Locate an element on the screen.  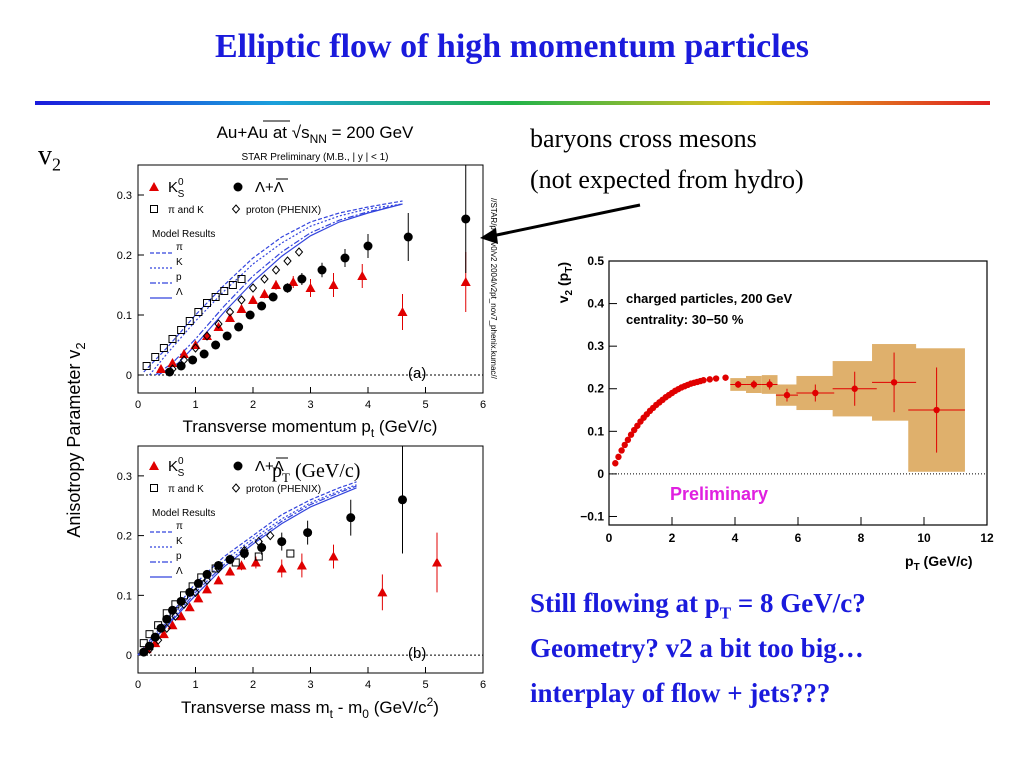
x-axis-label: Transverse momentum pt (GeV/c) is located at coordinates (310, 428).